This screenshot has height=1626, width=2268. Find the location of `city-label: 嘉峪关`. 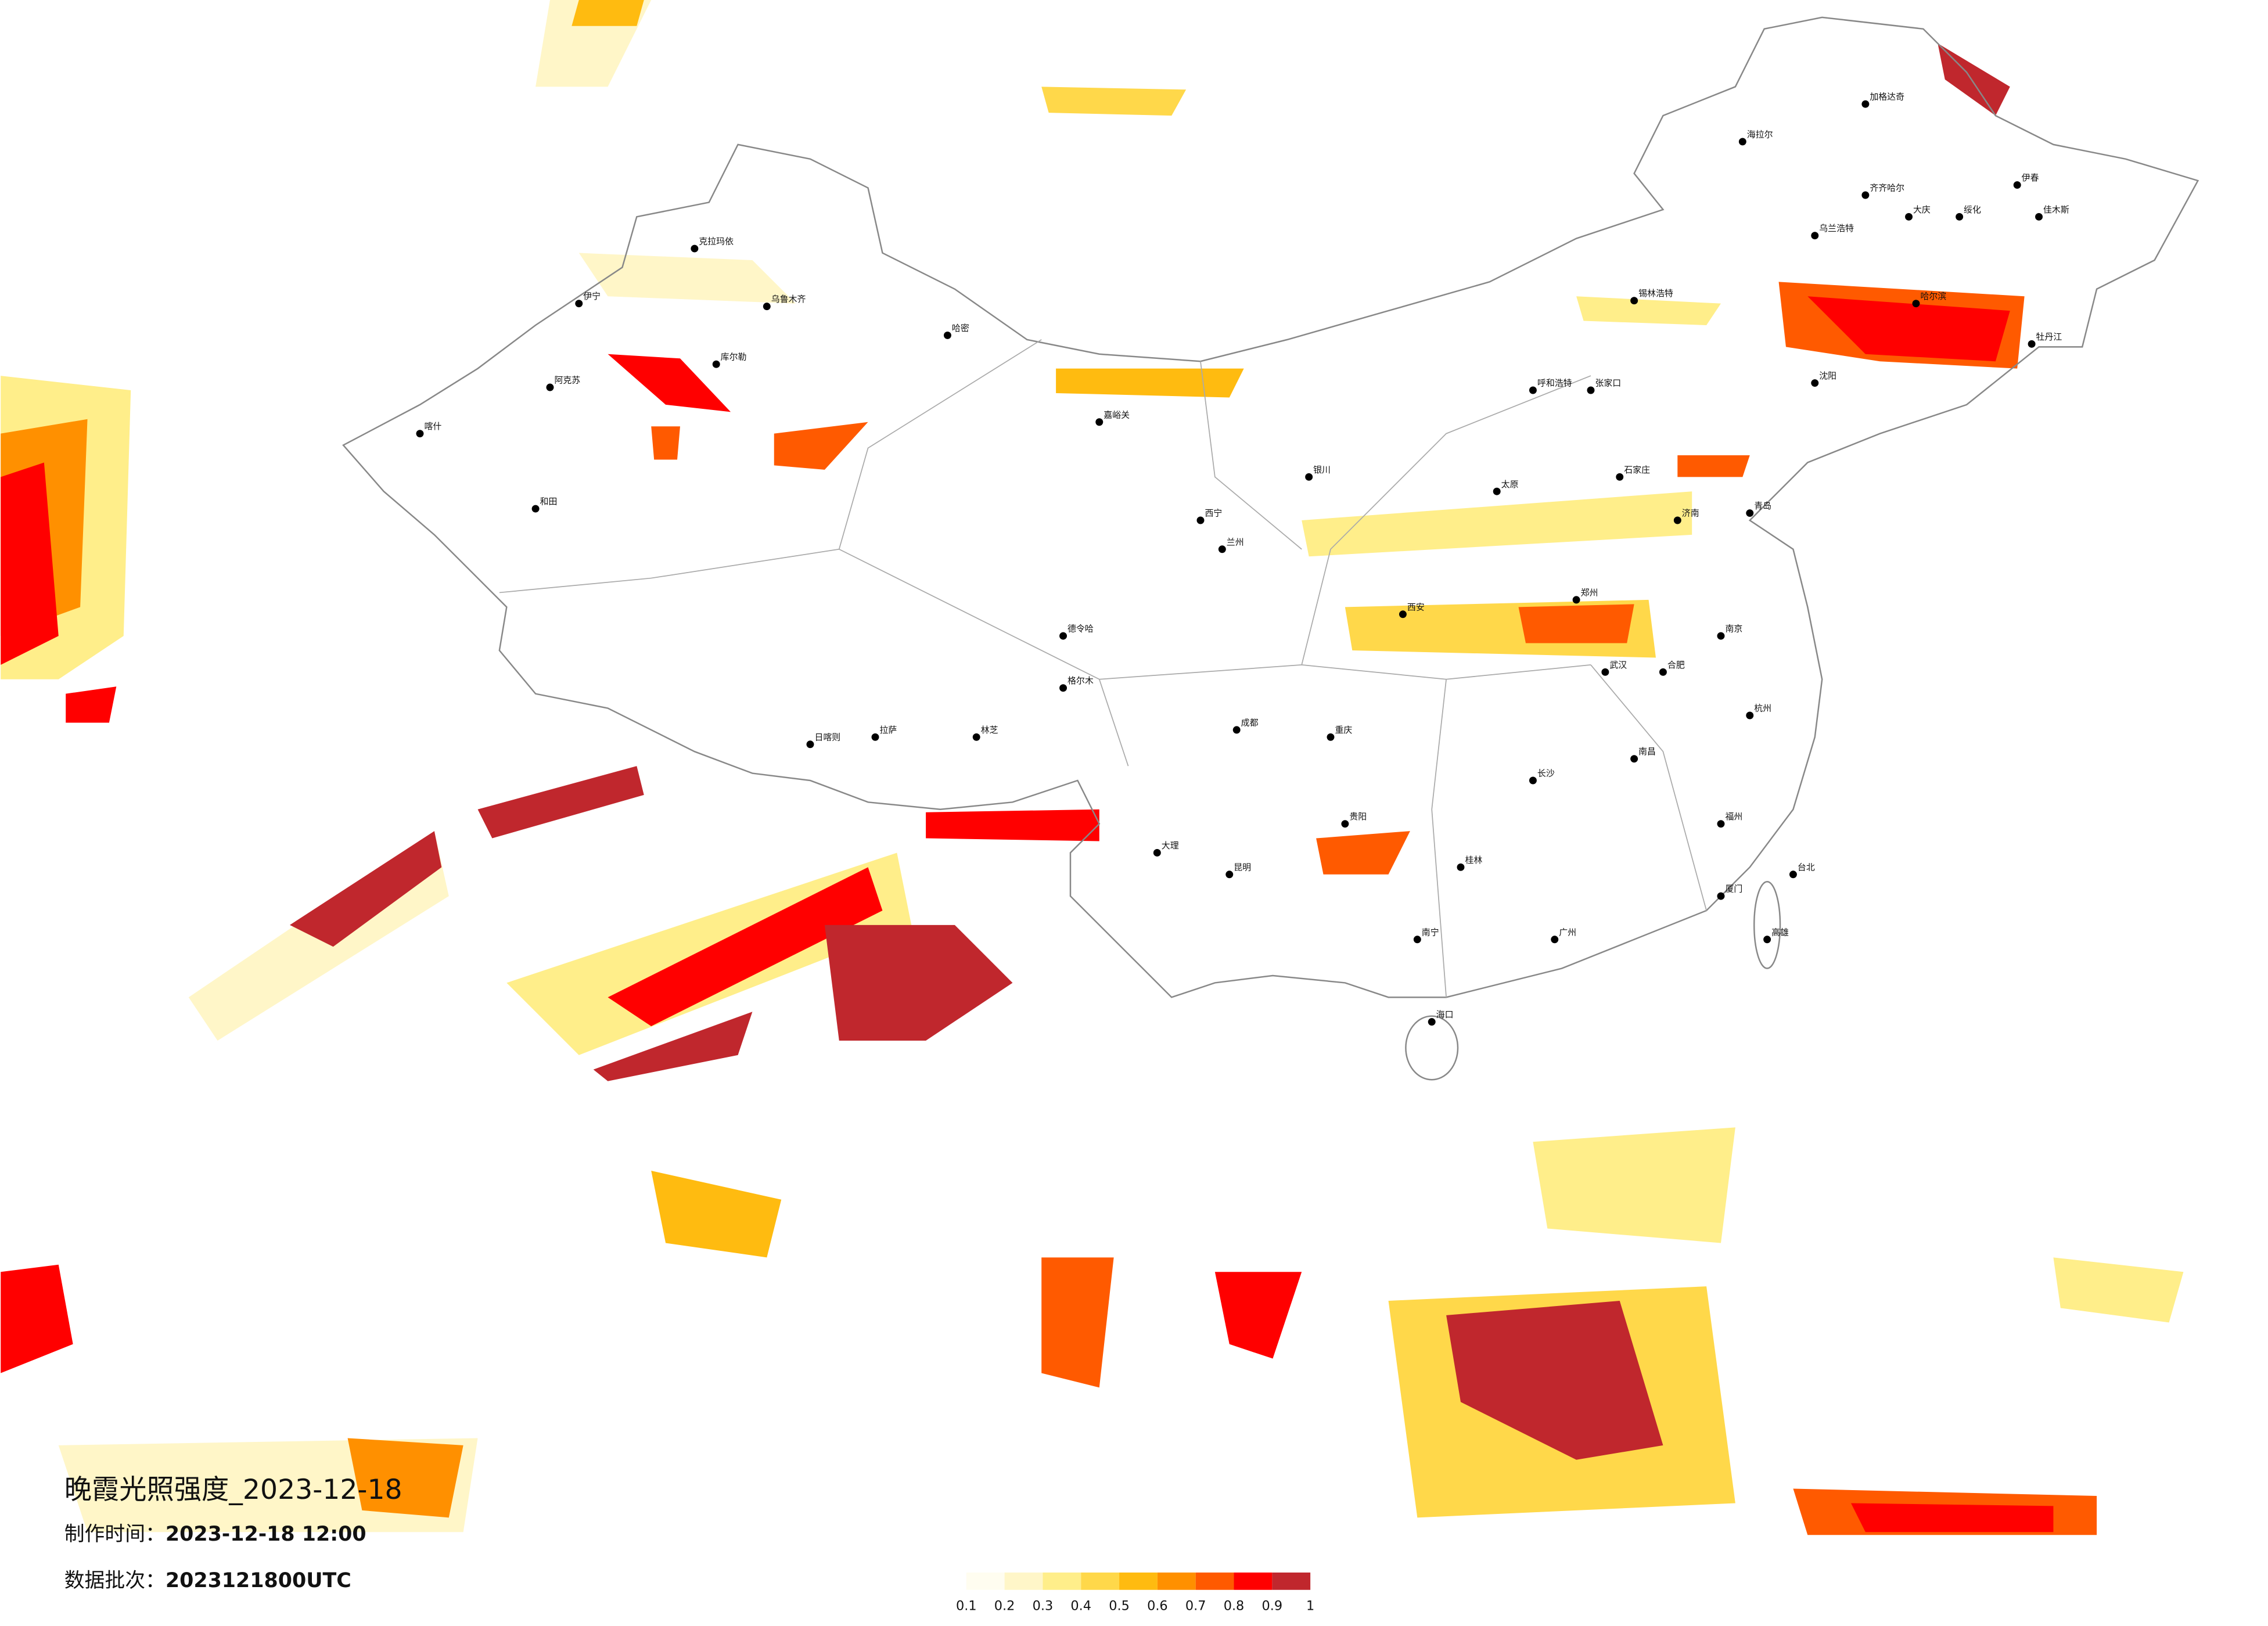

city-label: 嘉峪关 is located at coordinates (1117, 415).